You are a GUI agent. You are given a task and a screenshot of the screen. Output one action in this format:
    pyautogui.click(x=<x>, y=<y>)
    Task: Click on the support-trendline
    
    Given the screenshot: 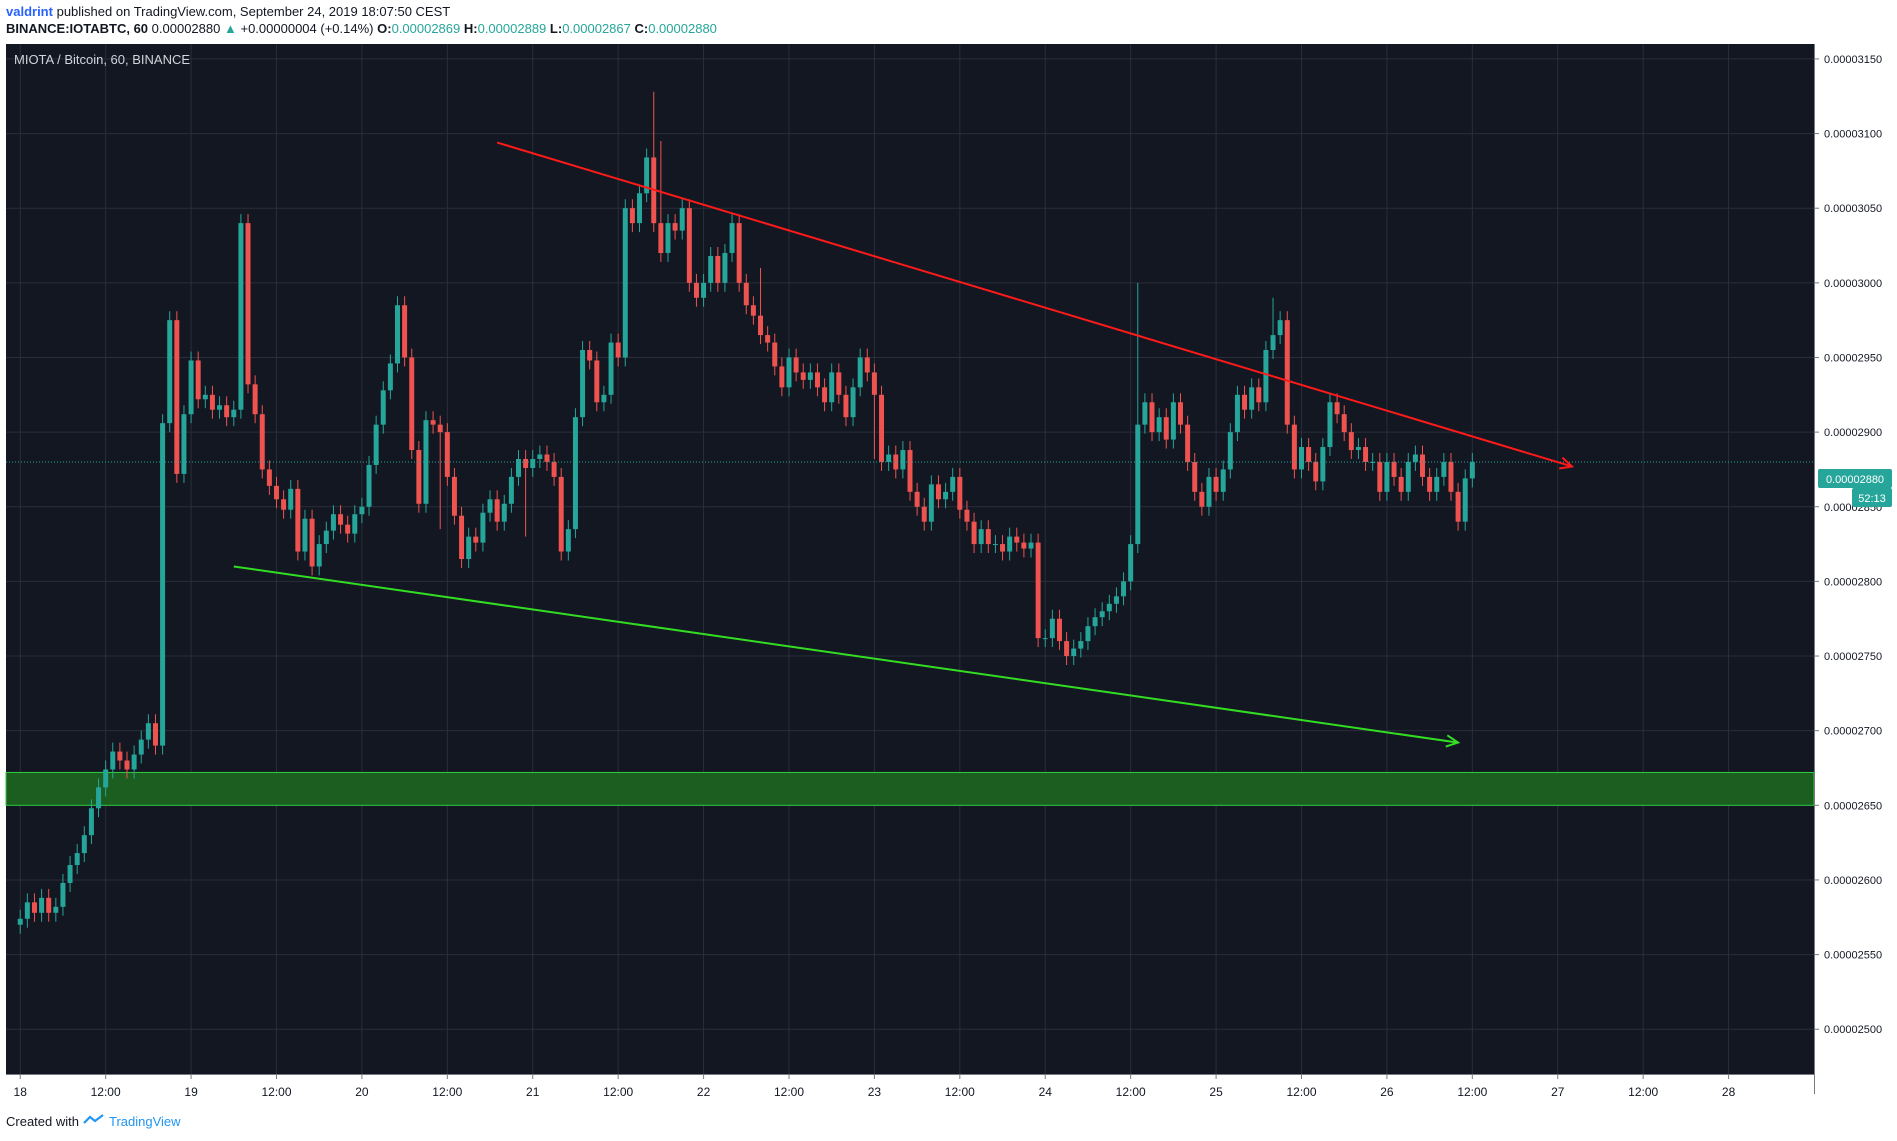 What is the action you would take?
    pyautogui.click(x=846, y=654)
    